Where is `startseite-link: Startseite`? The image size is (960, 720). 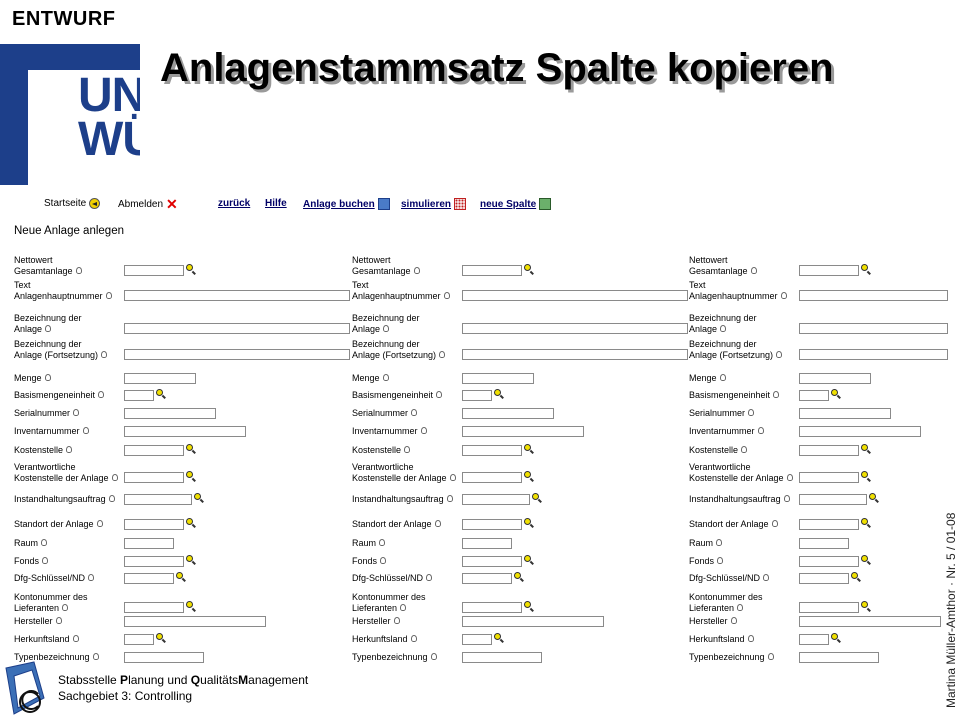 startseite-link: Startseite is located at coordinates (72, 203).